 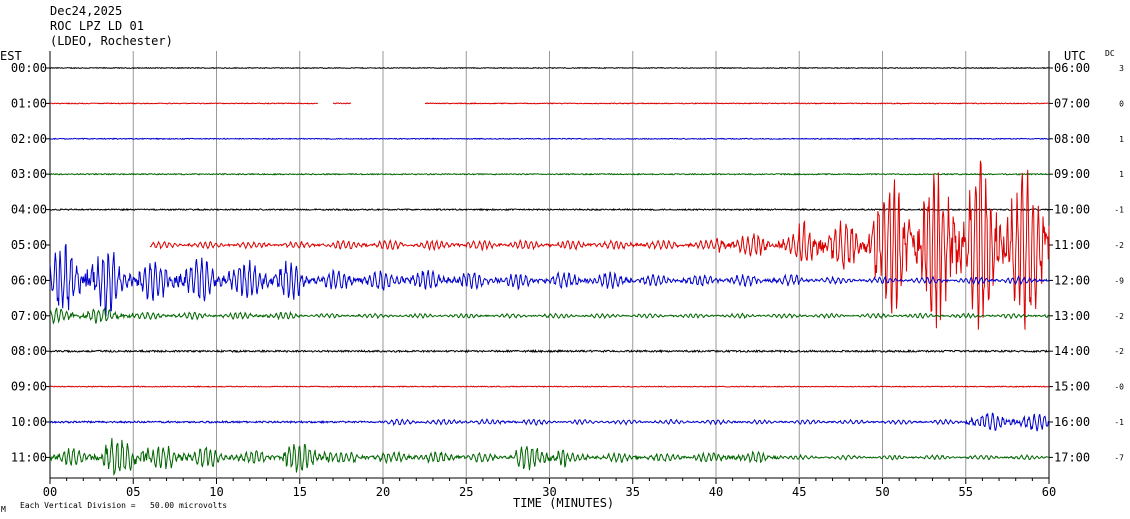 What do you see at coordinates (716, 492) in the screenshot?
I see `x-tick-label: 40` at bounding box center [716, 492].